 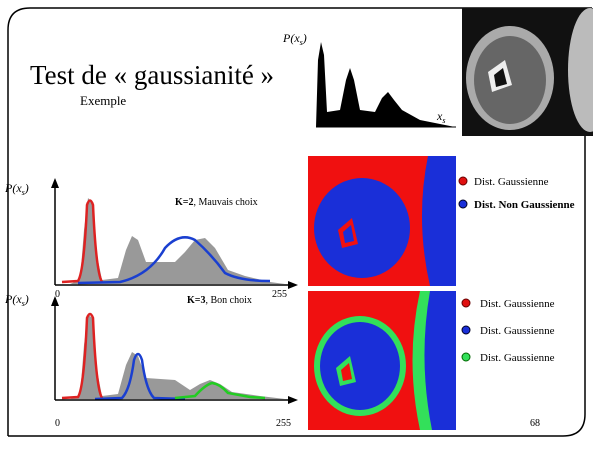 I want to click on chart-k2: P(xs) K=2, Mauvais choix 0 255, so click(x=151, y=239).